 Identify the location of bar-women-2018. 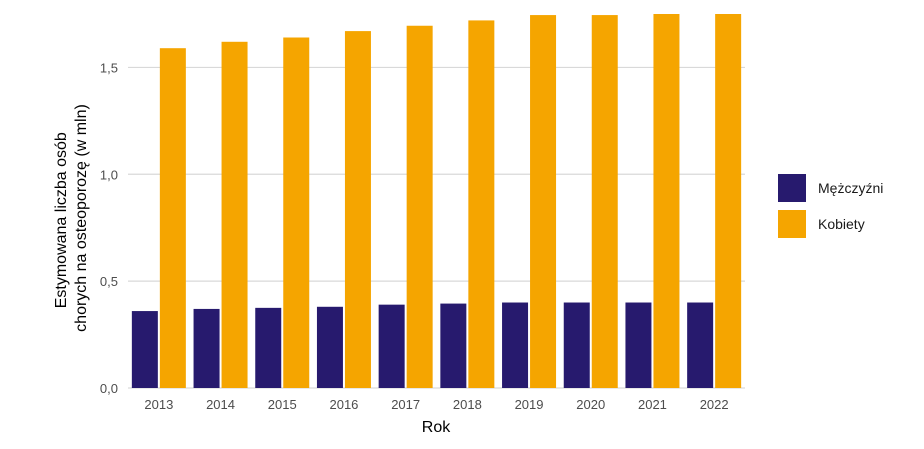
(481, 204).